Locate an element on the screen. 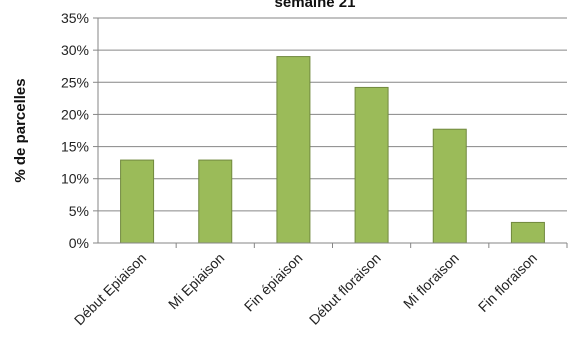  x-tick-label: Fin épiaison is located at coordinates (273, 282).